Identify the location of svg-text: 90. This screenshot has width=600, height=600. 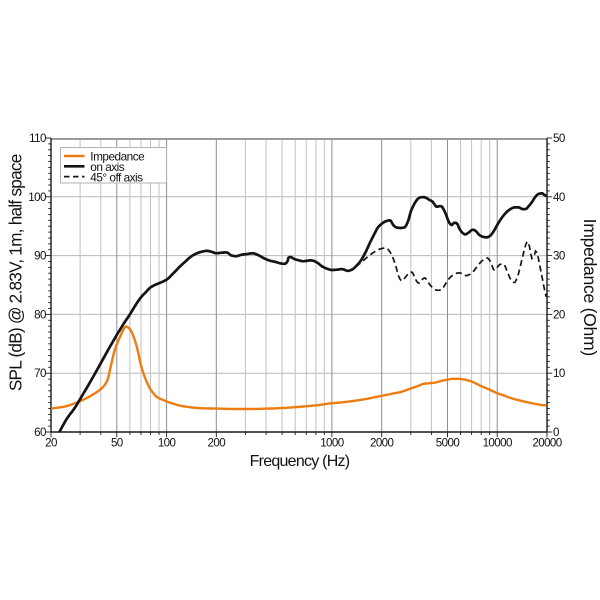
(40, 256).